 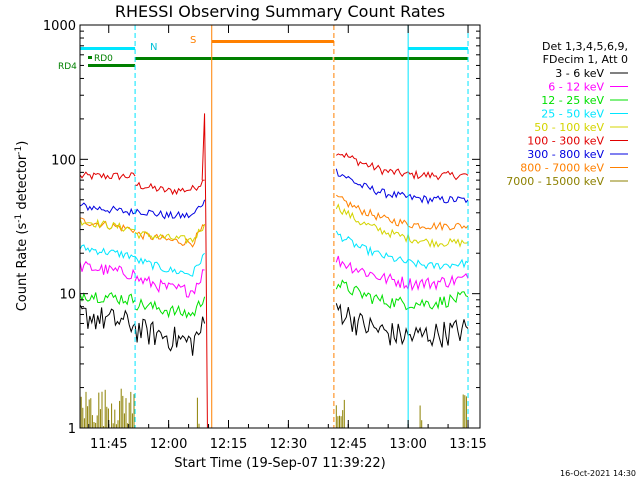 I want to click on x-tick-label-1: 12:00, so click(x=168, y=444).